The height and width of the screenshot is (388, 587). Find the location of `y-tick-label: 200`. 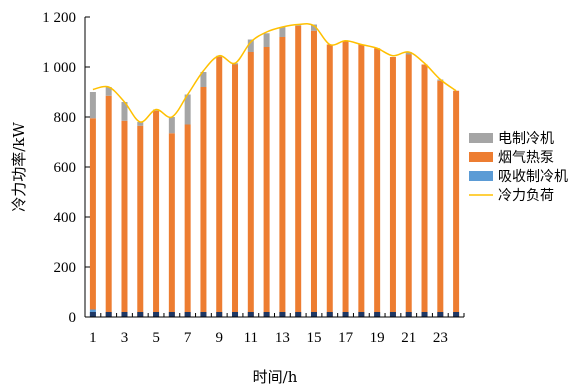

y-tick-label: 200 is located at coordinates (65, 268).